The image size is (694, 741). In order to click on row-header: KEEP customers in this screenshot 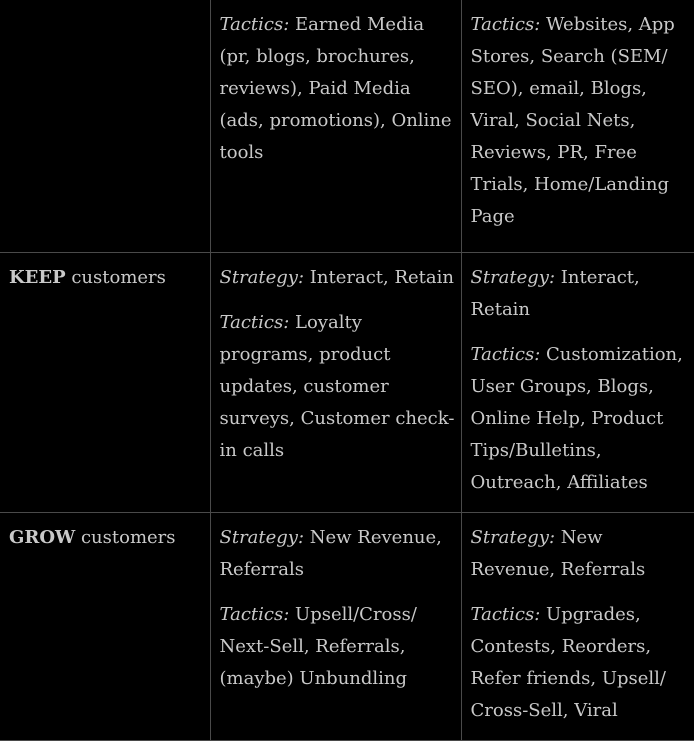, I will do `click(105, 382)`.